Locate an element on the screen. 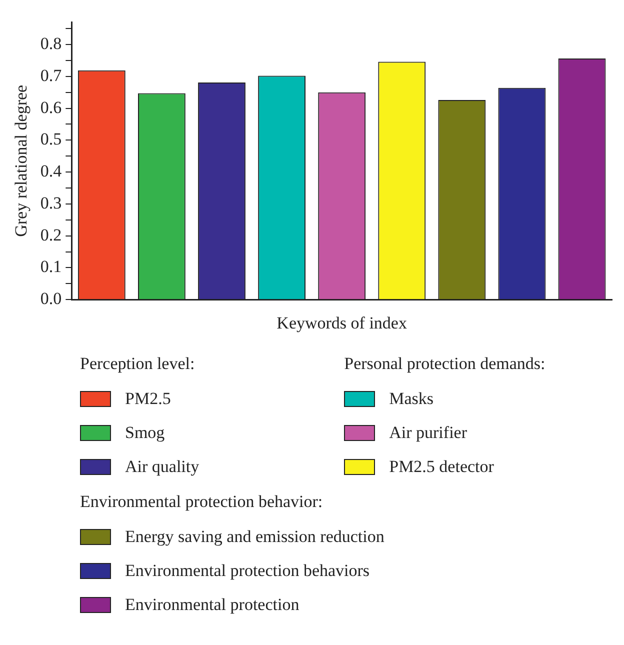  legend-label: Masks is located at coordinates (411, 399).